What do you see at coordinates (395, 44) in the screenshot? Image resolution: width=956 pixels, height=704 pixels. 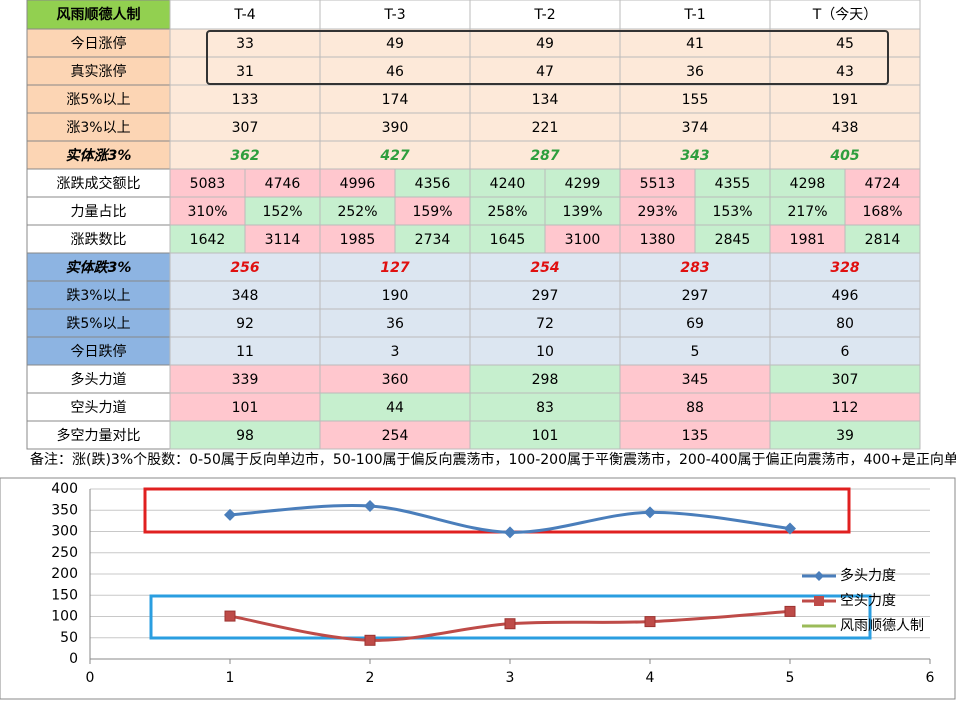 I see `cell-value: 49` at bounding box center [395, 44].